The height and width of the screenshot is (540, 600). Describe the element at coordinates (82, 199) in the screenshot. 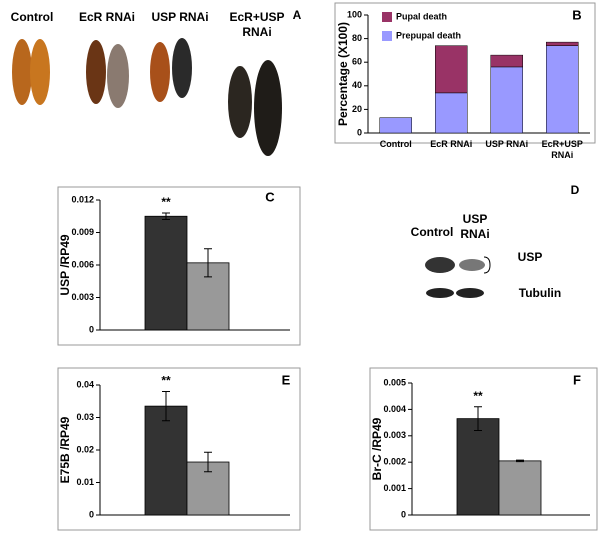

I see `y-tick-label: 0.012` at that location.